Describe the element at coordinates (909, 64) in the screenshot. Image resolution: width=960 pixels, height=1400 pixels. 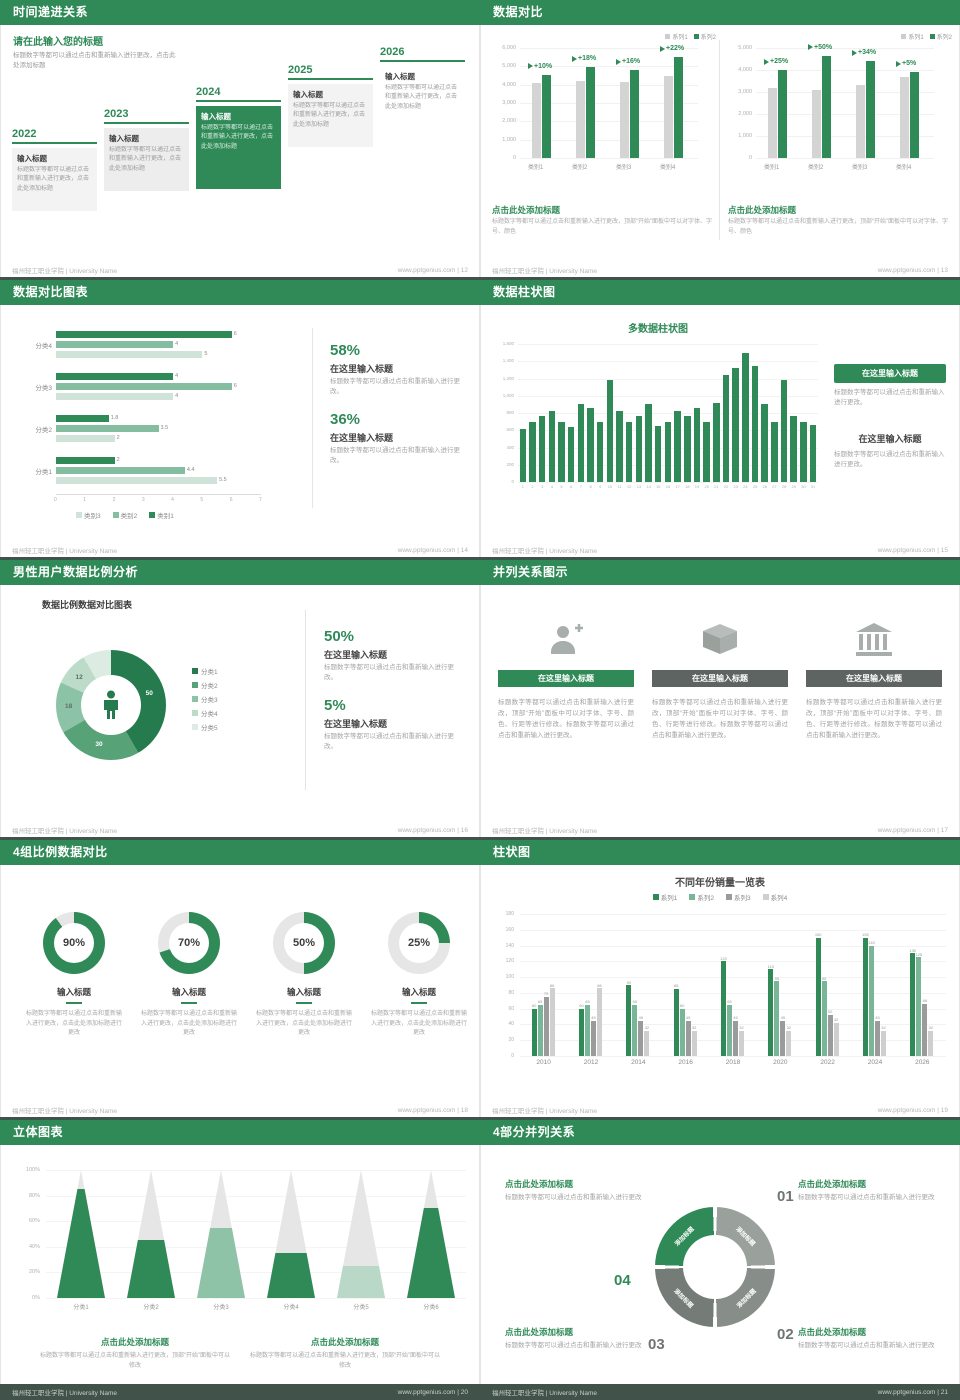
I see `percent-text: +5%` at that location.